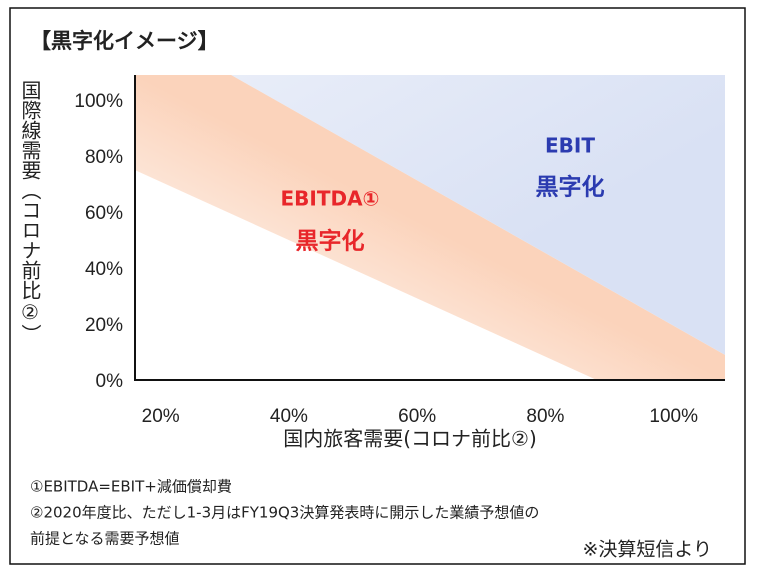 Image resolution: width=757 pixels, height=571 pixels. Describe the element at coordinates (570, 146) in the screenshot. I see `region-label: EBIT` at that location.